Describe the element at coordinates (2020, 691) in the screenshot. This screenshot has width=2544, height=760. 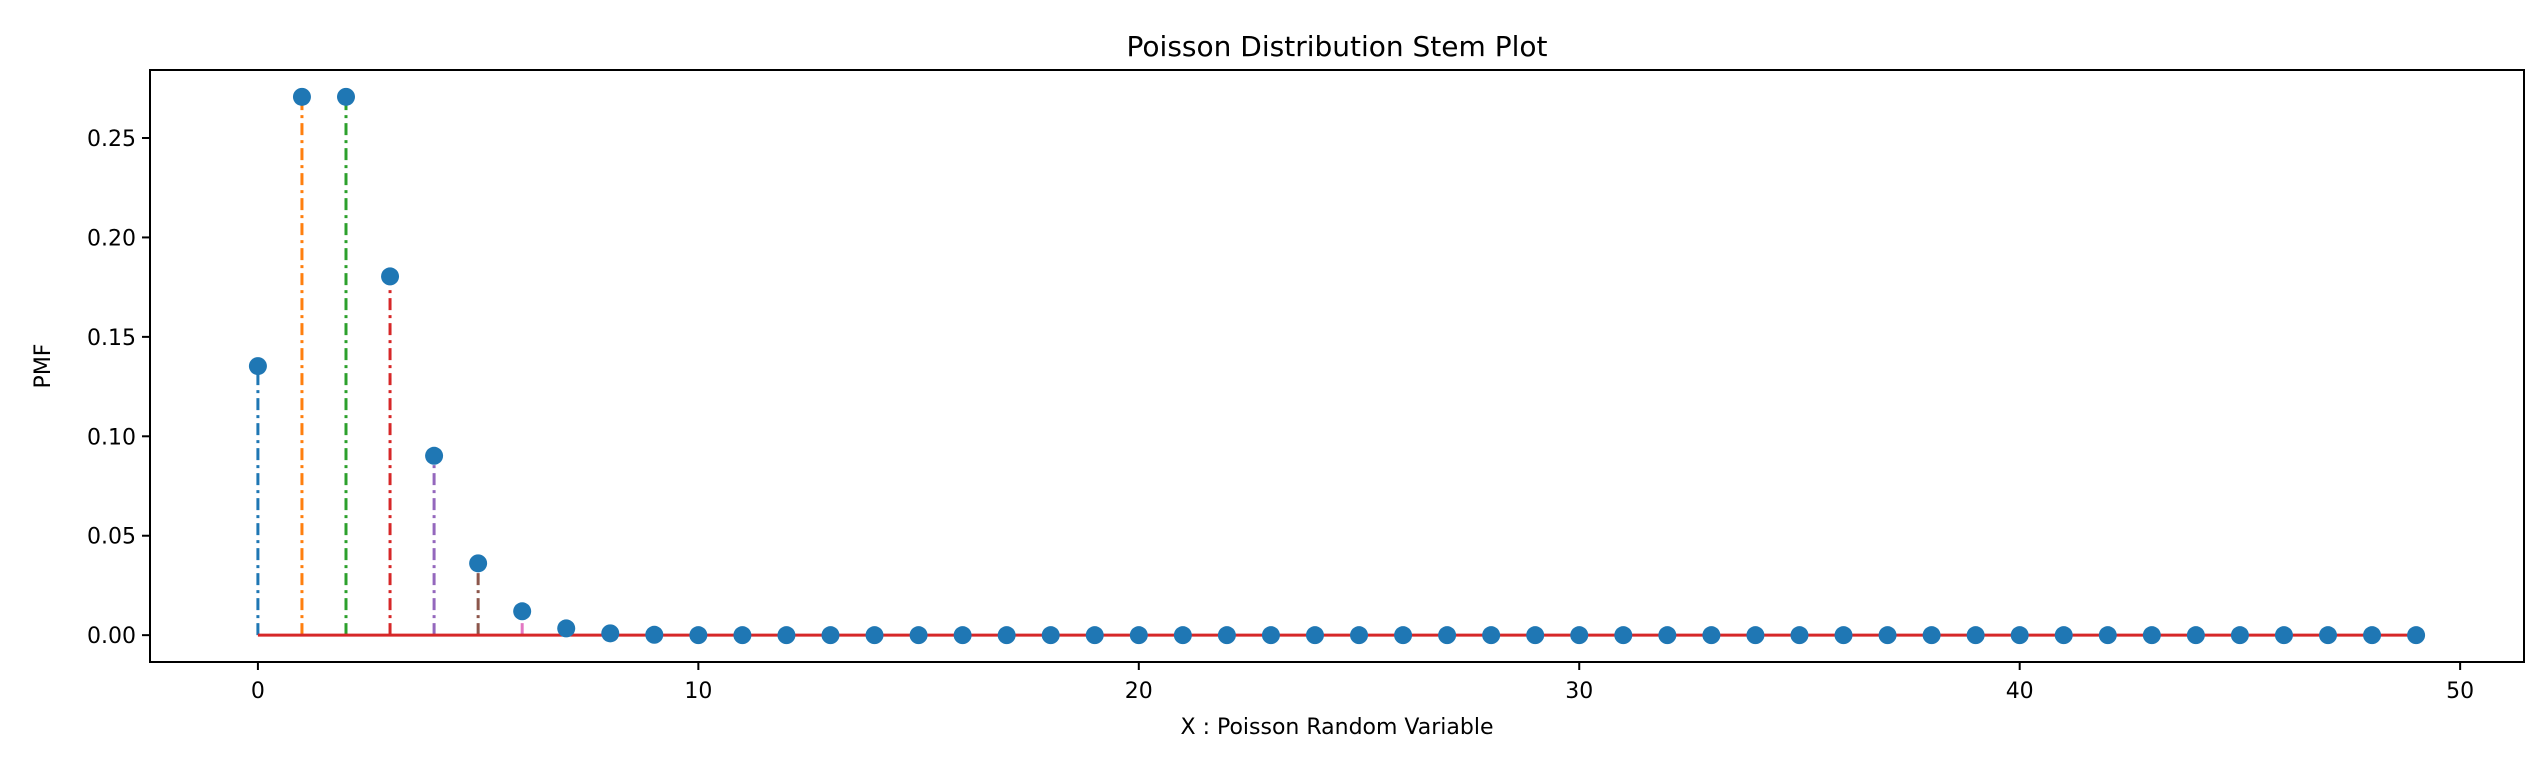
I see `x-tick-label: 40` at that location.